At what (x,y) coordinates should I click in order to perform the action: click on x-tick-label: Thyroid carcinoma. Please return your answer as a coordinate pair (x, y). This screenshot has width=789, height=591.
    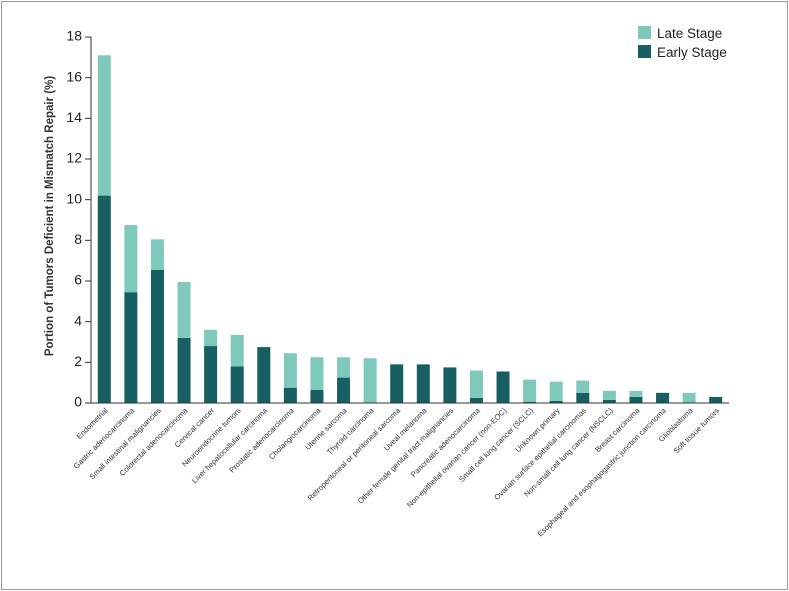
    Looking at the image, I should click on (350, 431).